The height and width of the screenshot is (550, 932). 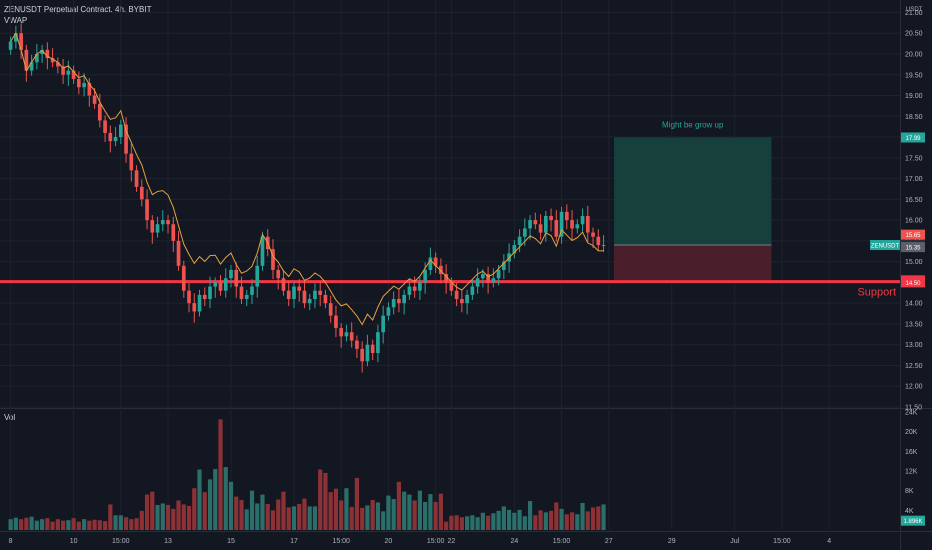 I want to click on price-label-box, so click(x=913, y=234).